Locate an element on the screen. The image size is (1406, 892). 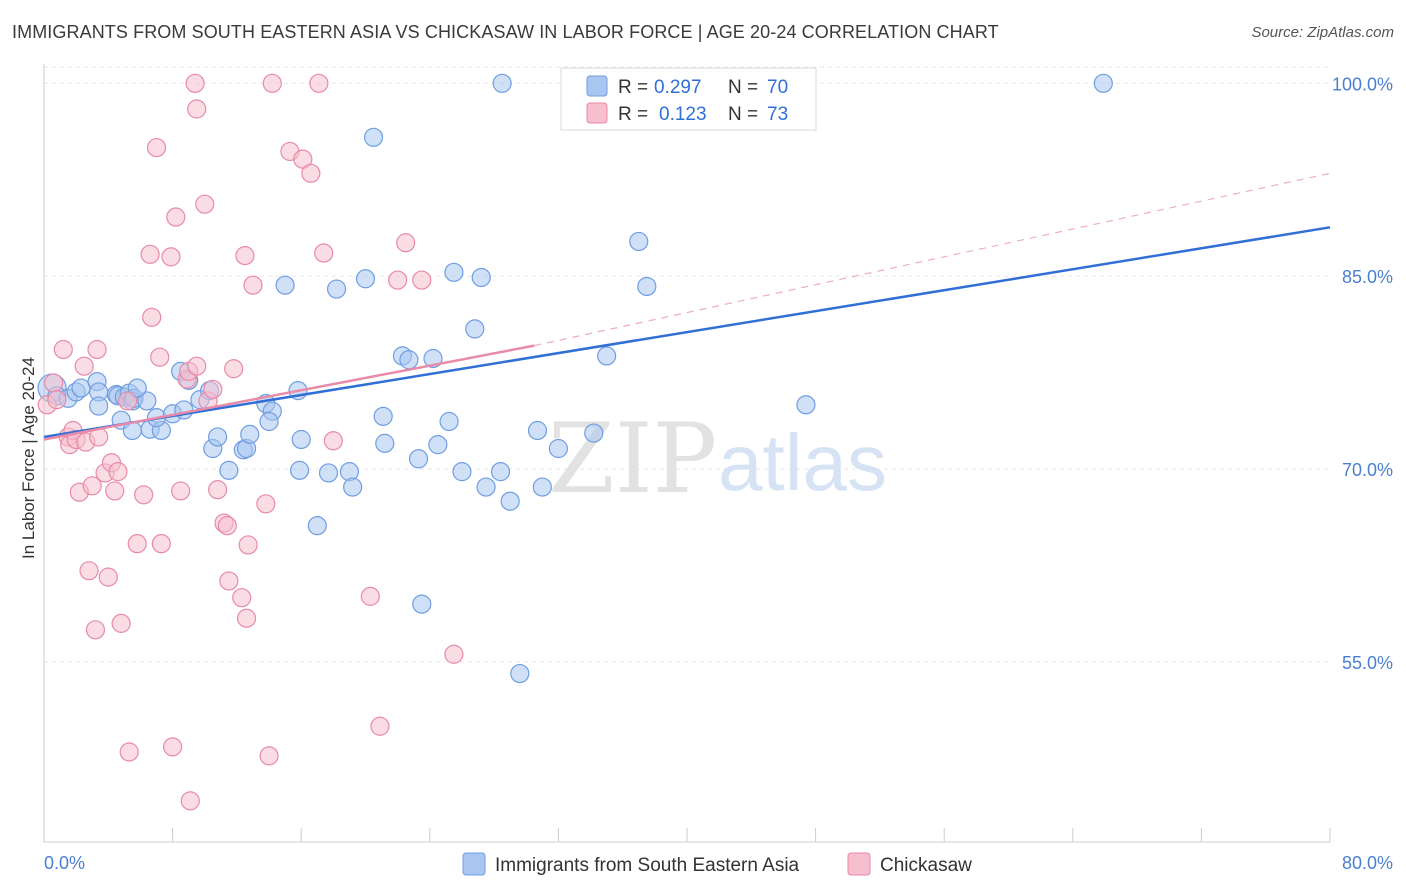
trend-extension-chickasaw is located at coordinates (932, 259).